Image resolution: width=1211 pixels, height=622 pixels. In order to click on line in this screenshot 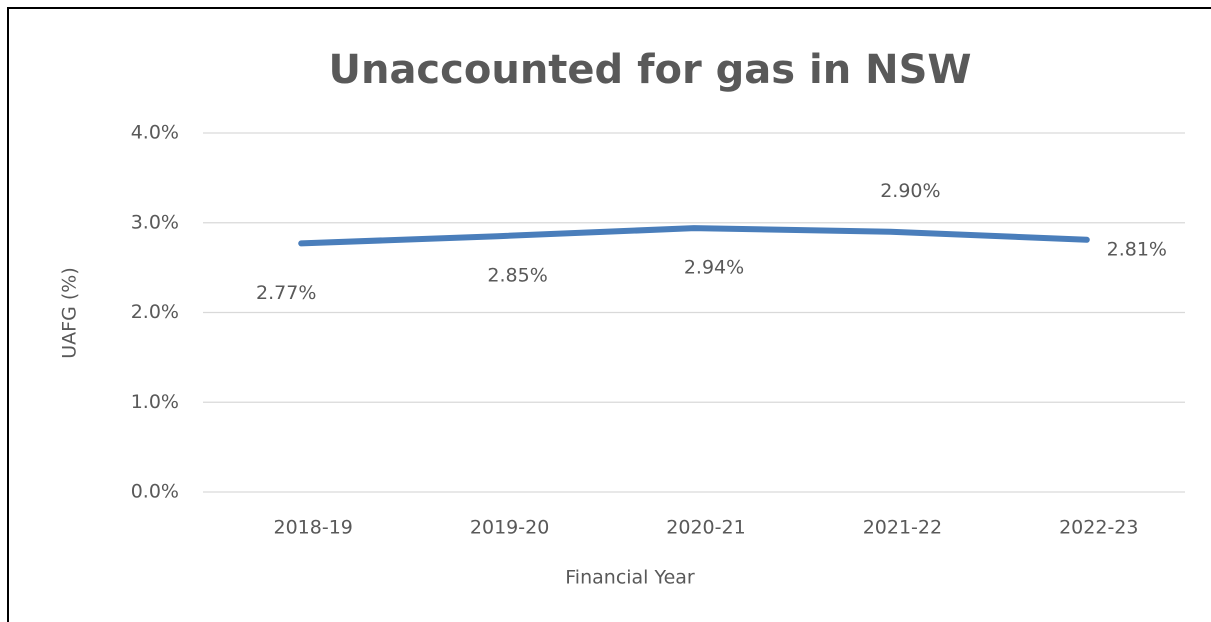, I will do `click(694, 236)`.